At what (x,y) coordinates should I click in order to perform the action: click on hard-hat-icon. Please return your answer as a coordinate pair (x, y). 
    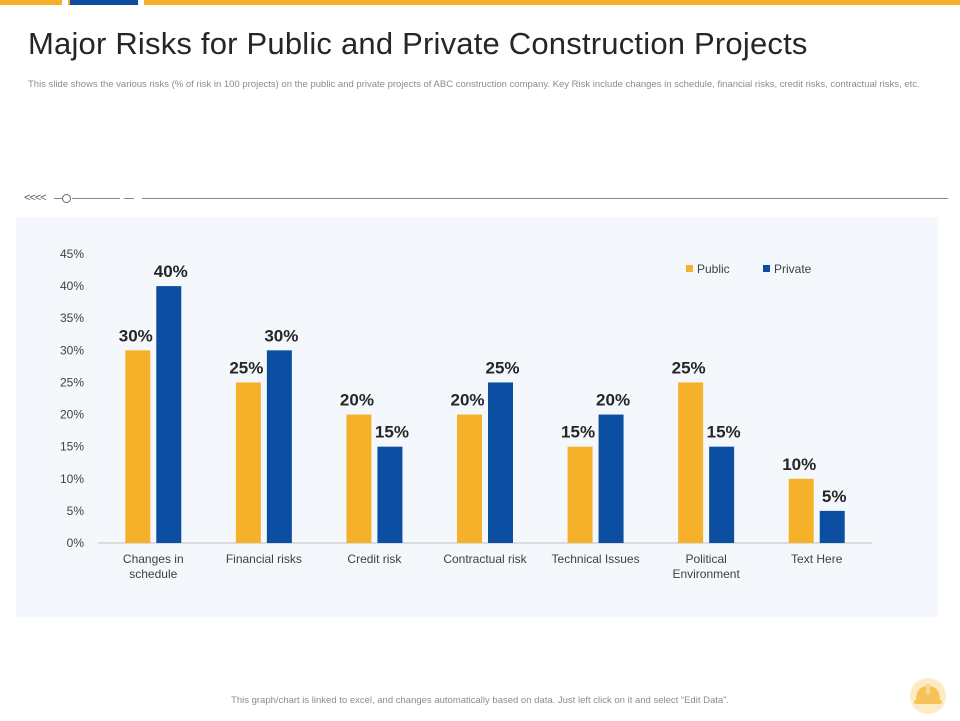
    Looking at the image, I should click on (928, 698).